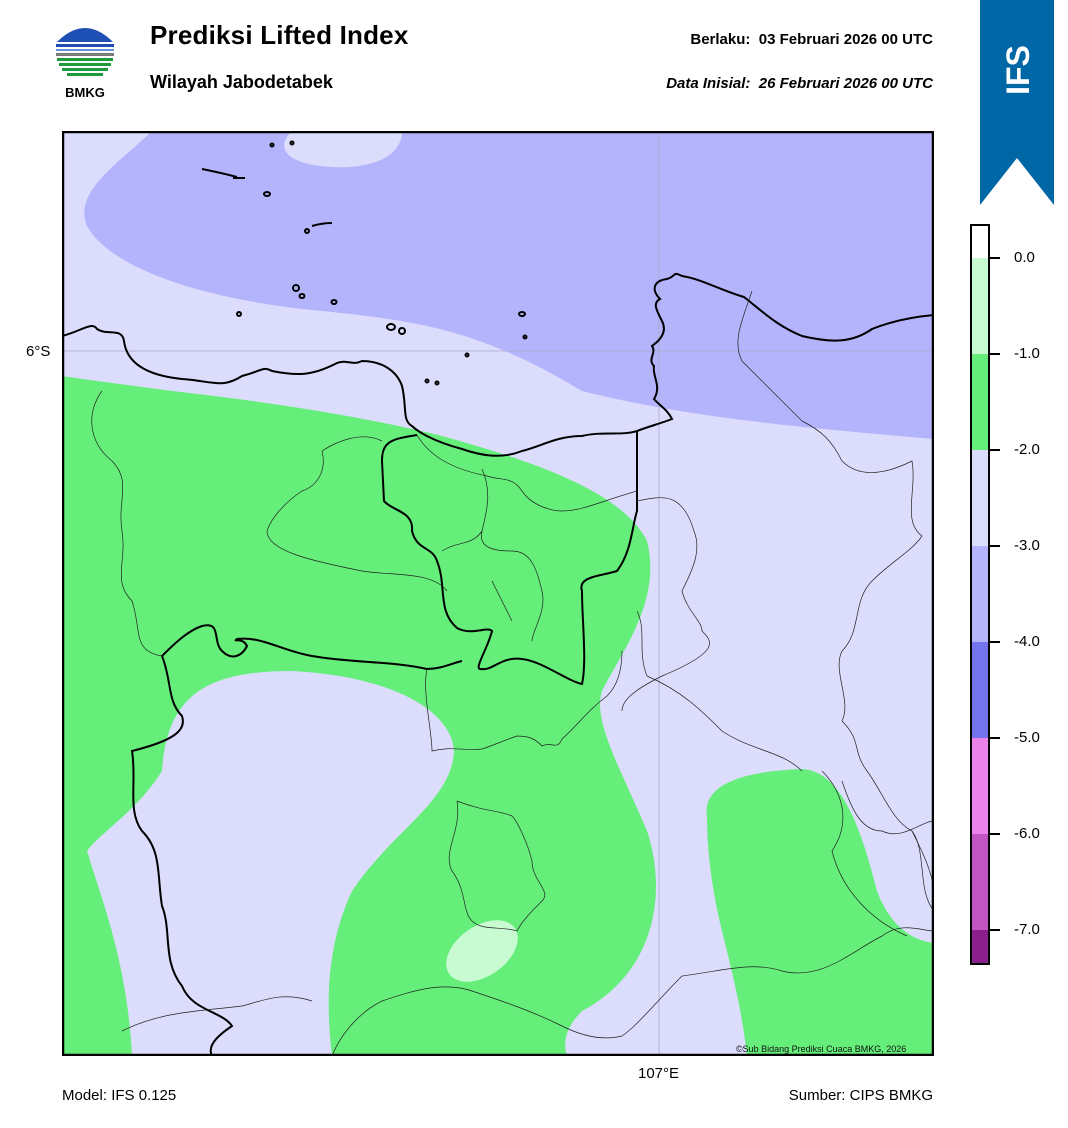 The width and height of the screenshot is (1068, 1128). What do you see at coordinates (1027, 929) in the screenshot?
I see `colorbar-tick-label: -7.0` at bounding box center [1027, 929].